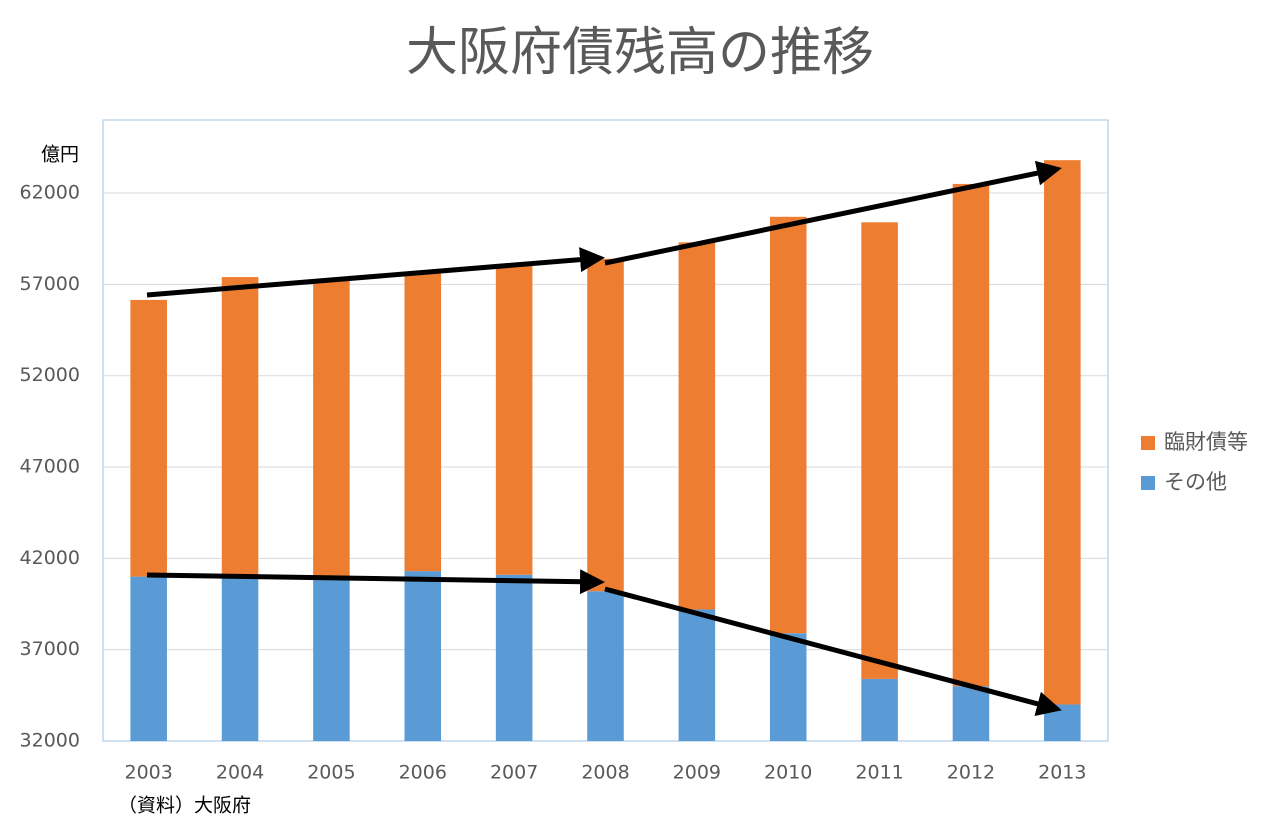 The image size is (1280, 831). What do you see at coordinates (514, 773) in the screenshot?
I see `x-tick-label: 2007` at bounding box center [514, 773].